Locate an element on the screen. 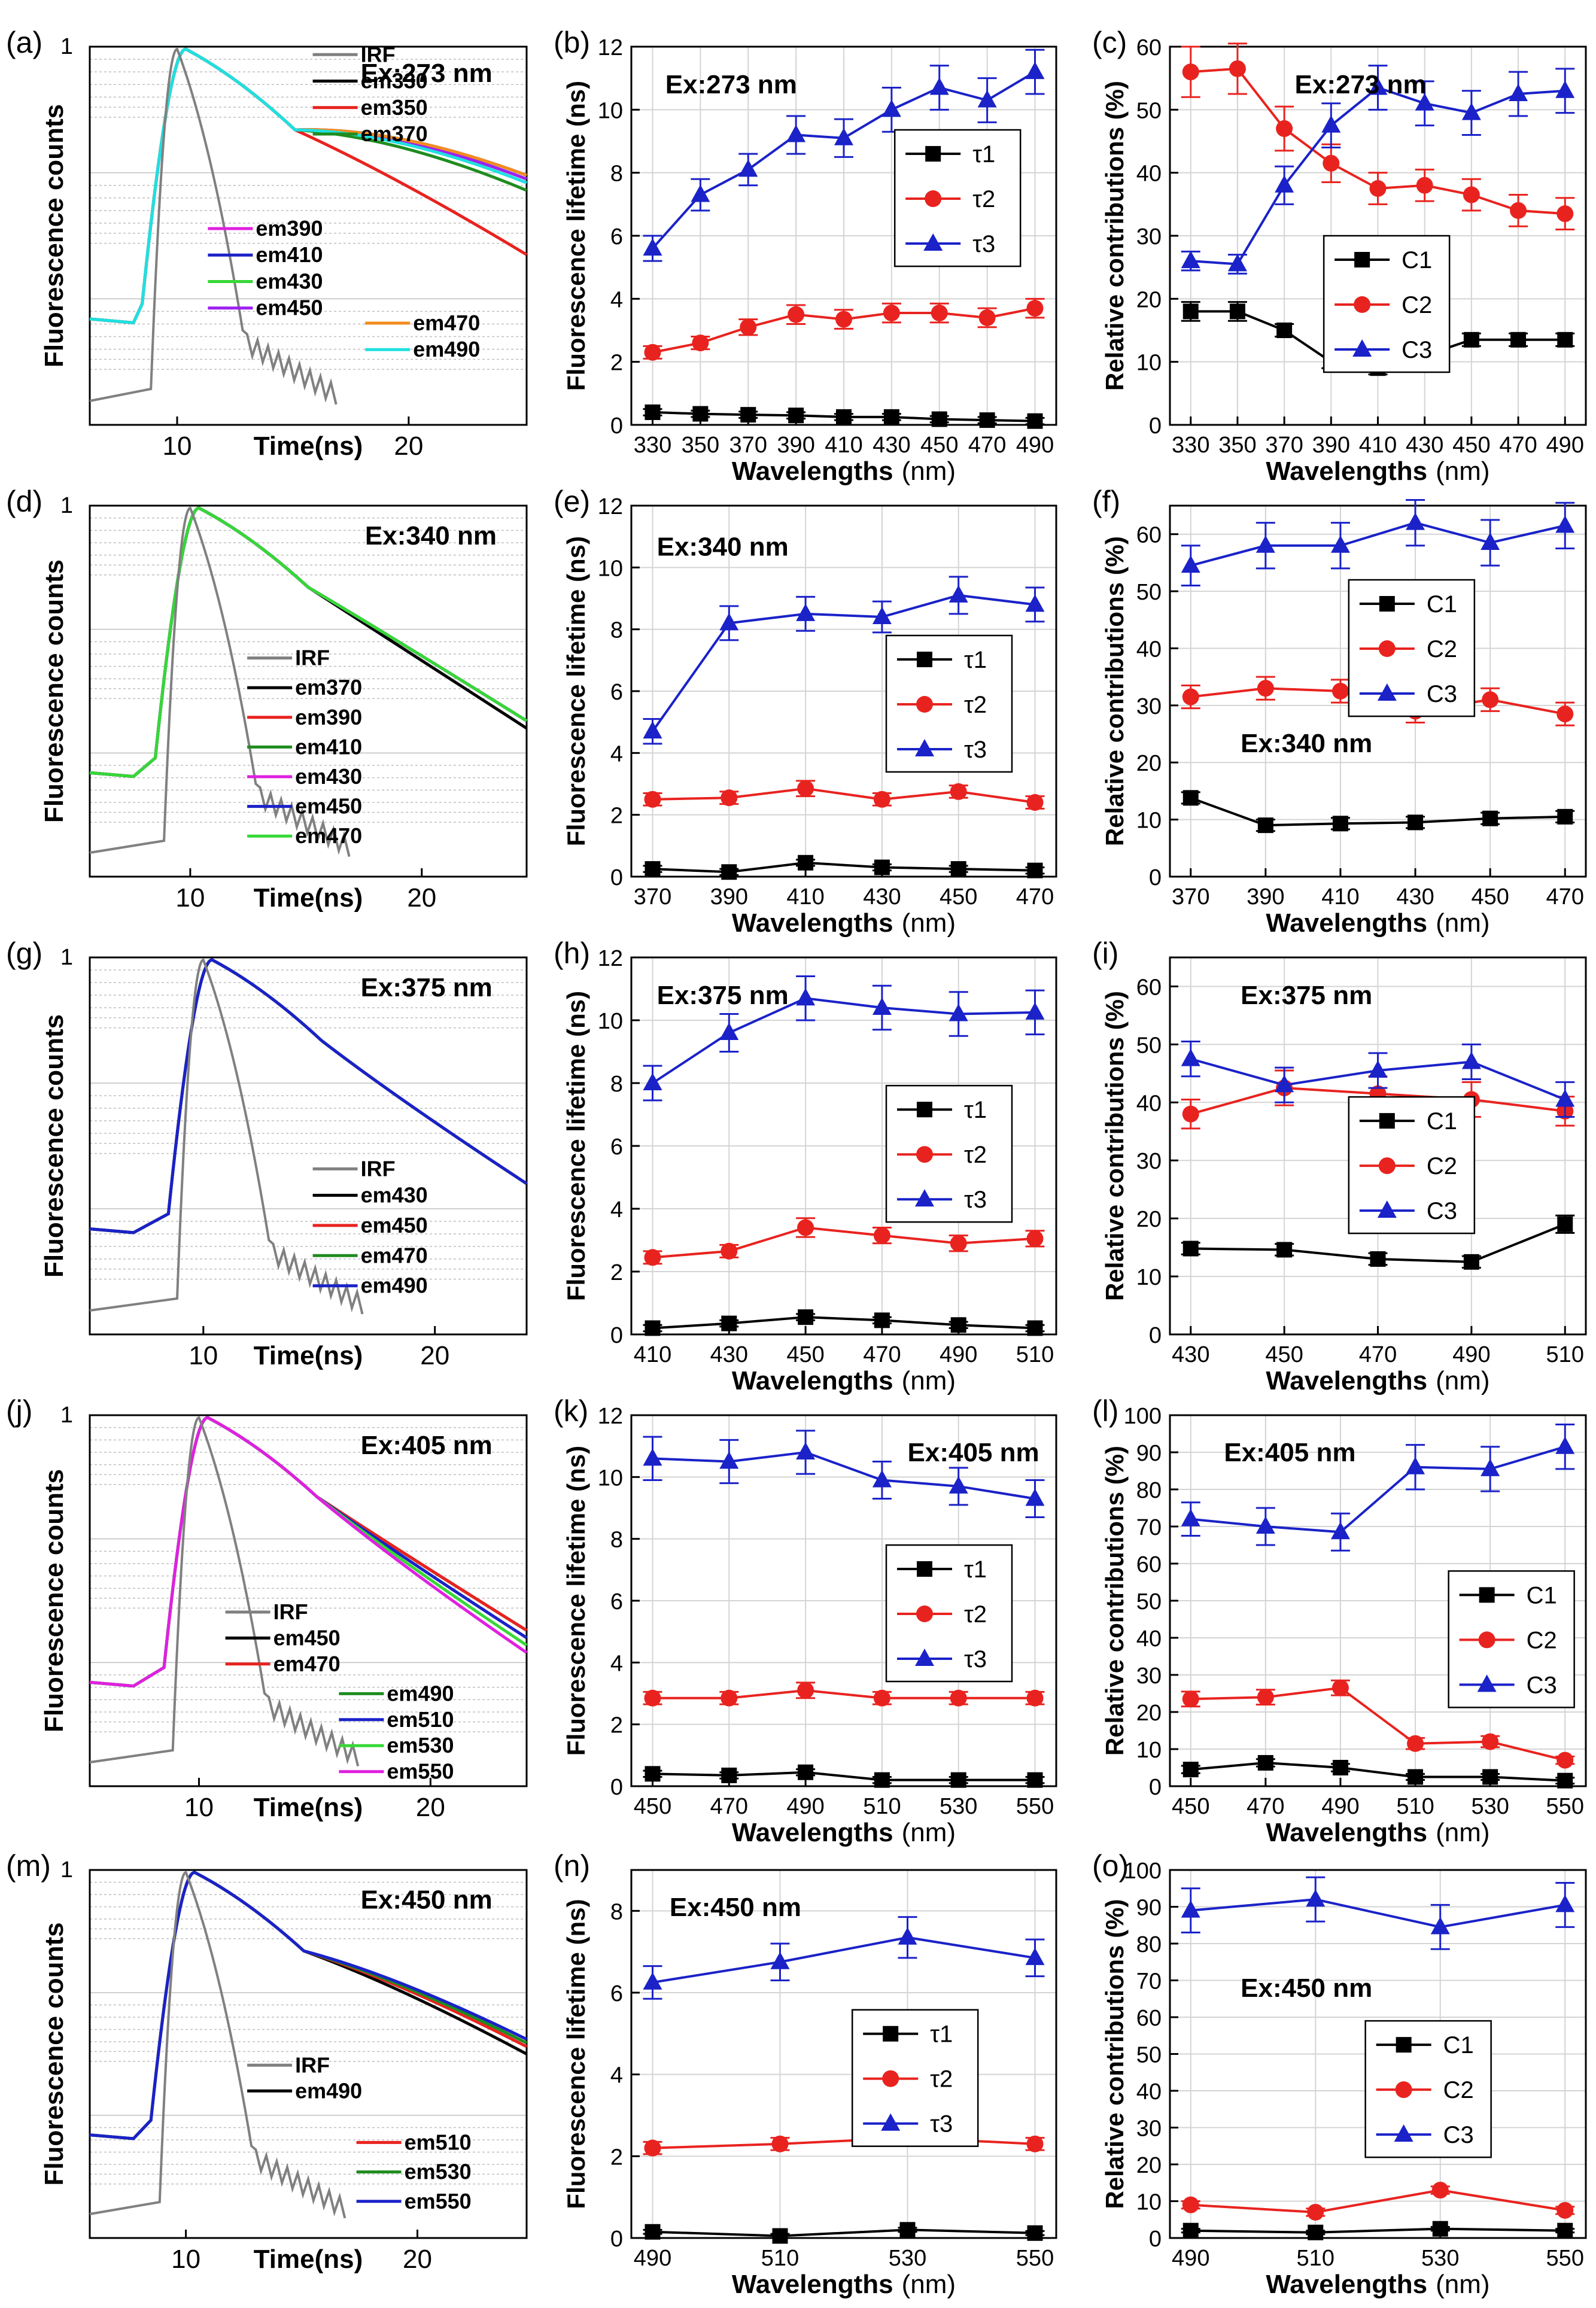 Image resolution: width=1596 pixels, height=2308 pixels. legend-label: τ3 is located at coordinates (975, 1200).